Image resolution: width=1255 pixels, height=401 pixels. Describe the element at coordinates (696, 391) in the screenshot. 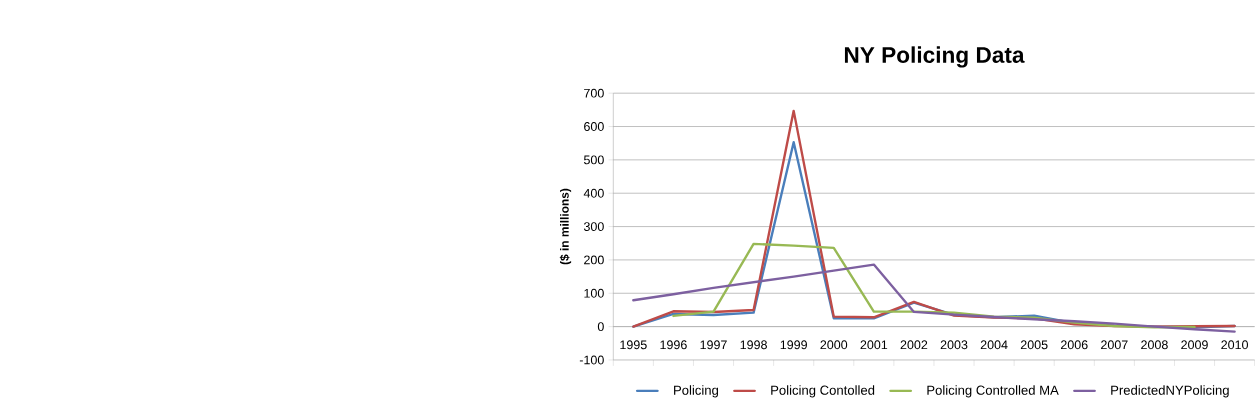

I see `legend-label: Policing` at that location.